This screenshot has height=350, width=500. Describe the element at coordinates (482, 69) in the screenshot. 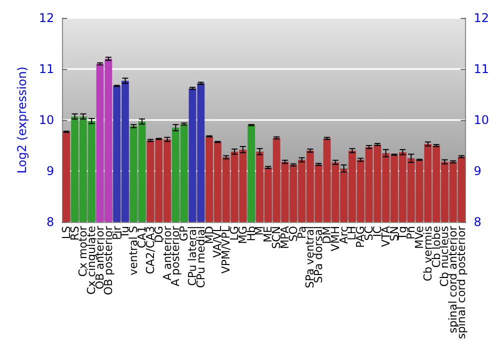

I see `y2-tick-label: 11` at that location.